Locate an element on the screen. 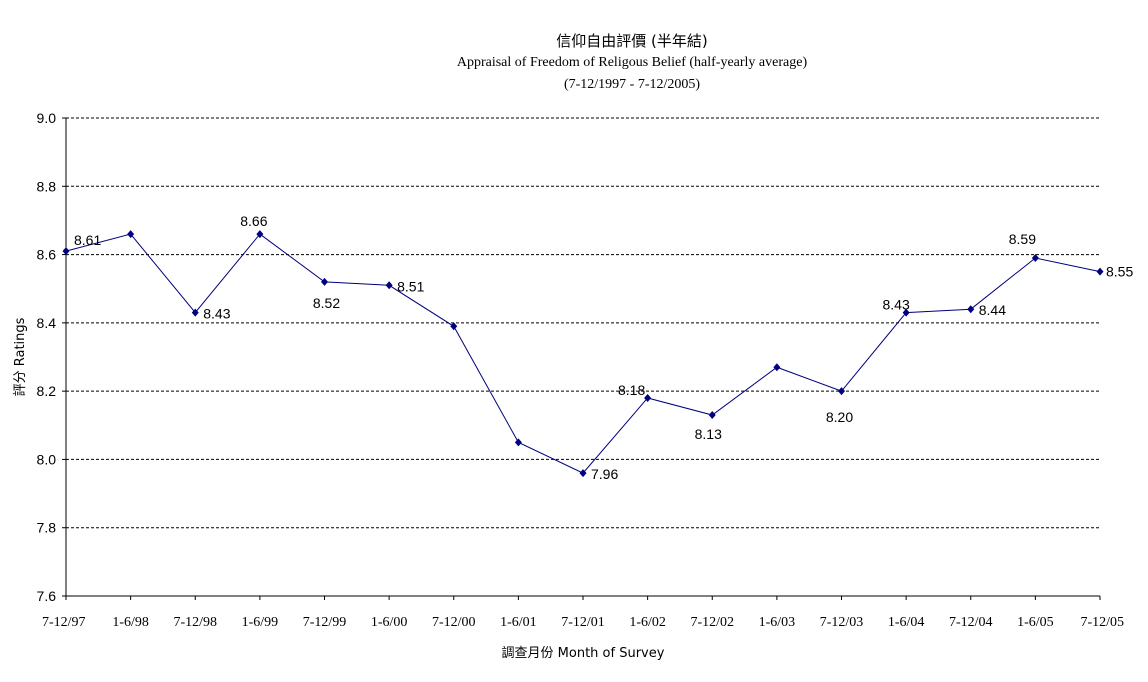 This screenshot has width=1148, height=682. x-axis-label: 調查月份 Month of Survey is located at coordinates (583, 653).